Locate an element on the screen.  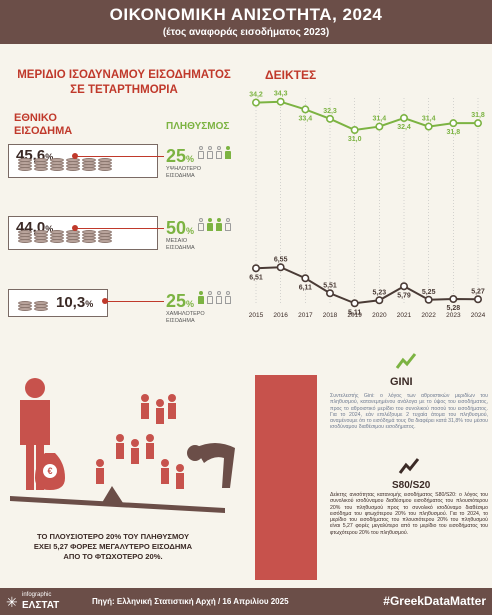
population-pct-bottom: 25% is located at coordinates (180, 301).